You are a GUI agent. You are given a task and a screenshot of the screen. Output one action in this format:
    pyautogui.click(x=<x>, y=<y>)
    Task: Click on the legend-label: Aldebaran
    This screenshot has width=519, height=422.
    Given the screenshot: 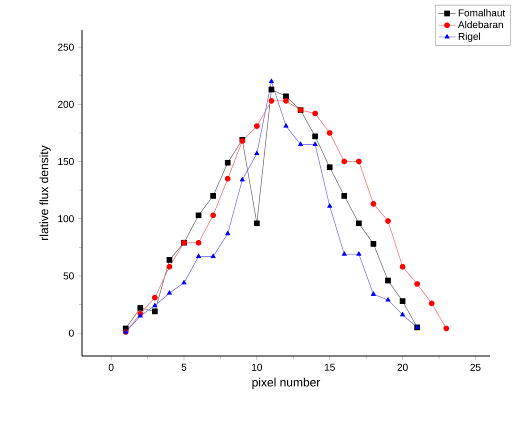 What is the action you would take?
    pyautogui.click(x=480, y=24)
    